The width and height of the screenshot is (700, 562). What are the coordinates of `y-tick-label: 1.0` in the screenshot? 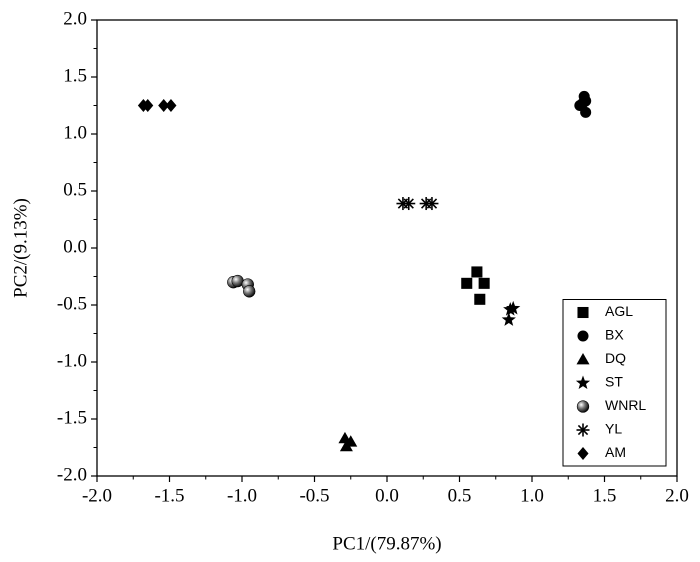 It's located at (75, 132).